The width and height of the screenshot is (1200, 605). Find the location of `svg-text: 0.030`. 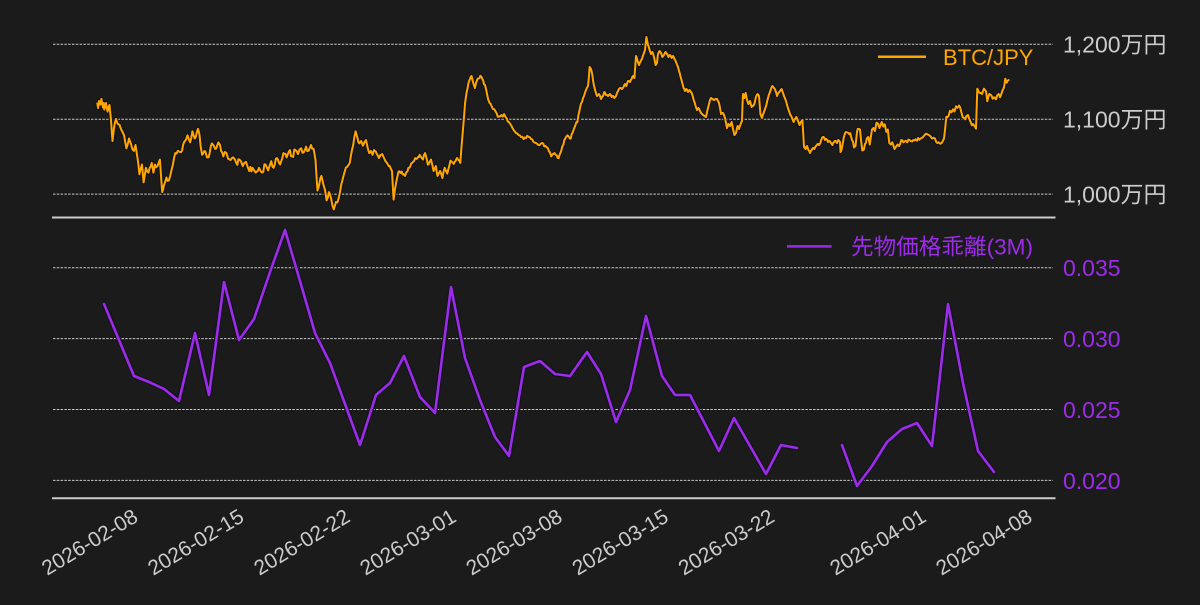

svg-text: 0.030 is located at coordinates (1092, 339).